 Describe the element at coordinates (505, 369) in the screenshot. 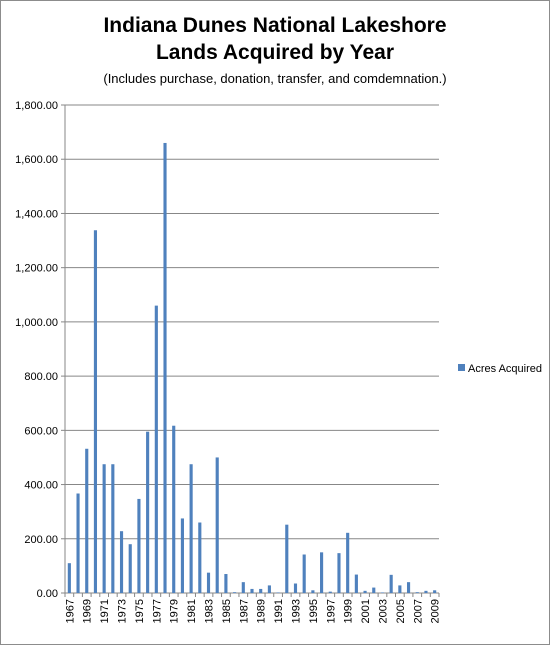

I see `legend-label: Acres Acquired` at that location.